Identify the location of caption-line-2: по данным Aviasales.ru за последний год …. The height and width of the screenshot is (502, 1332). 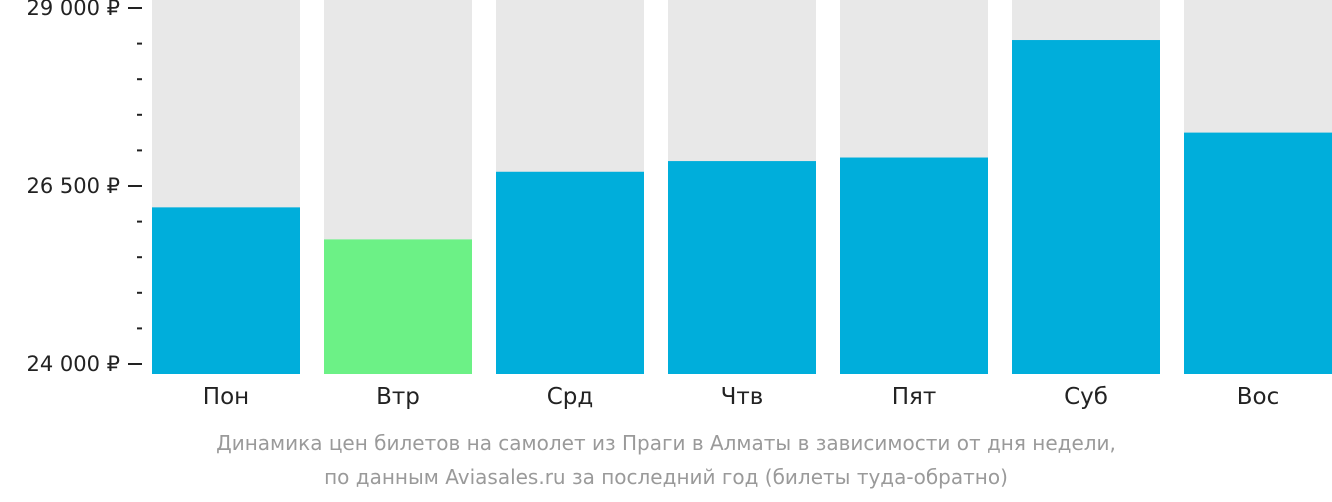
(666, 477).